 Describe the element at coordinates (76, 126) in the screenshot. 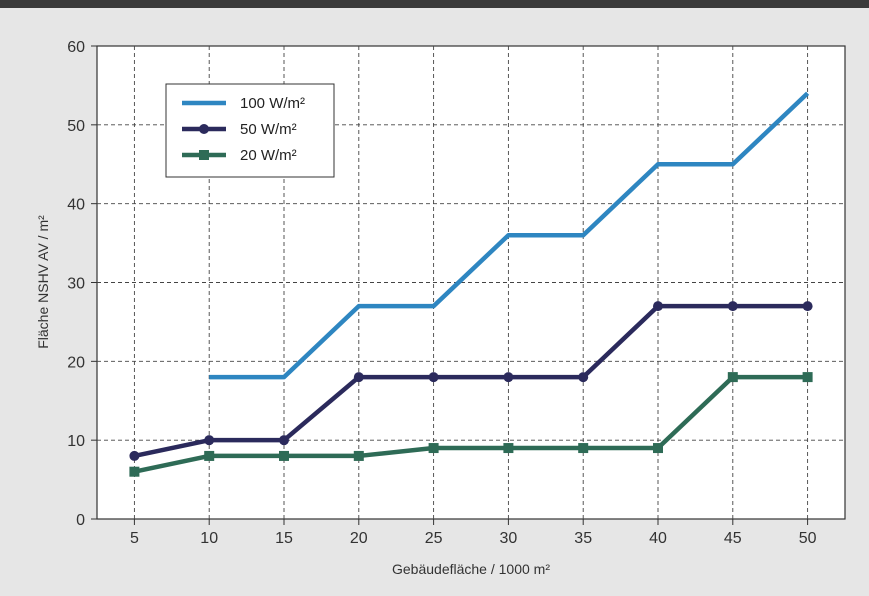

I see `y-tick-label: 50` at that location.